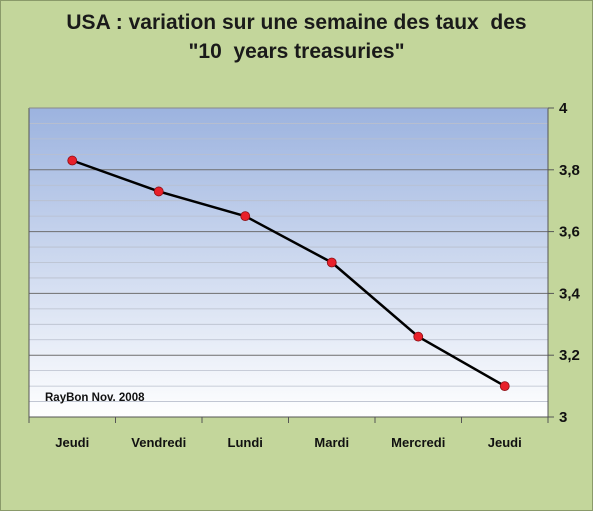 This screenshot has height=511, width=593. Describe the element at coordinates (563, 108) in the screenshot. I see `y-tick-label: 4` at that location.